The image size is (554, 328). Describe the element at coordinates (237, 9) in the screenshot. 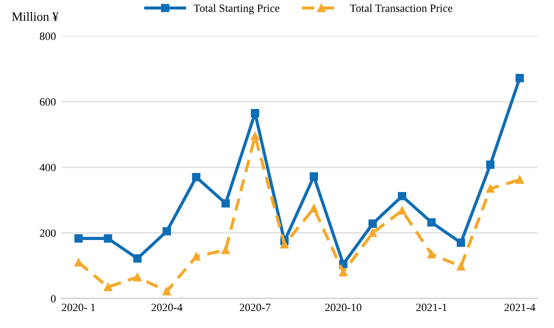

I see `legend-label: Total Starting Price` at that location.